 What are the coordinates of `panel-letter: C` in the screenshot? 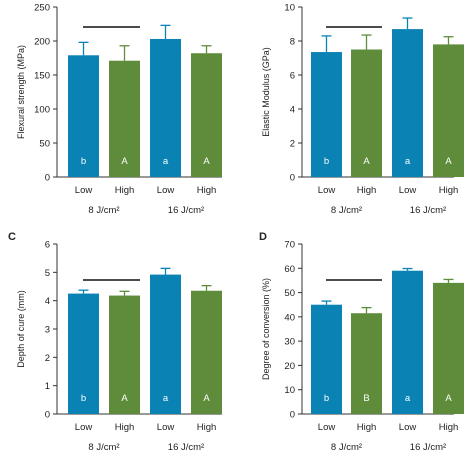 It's located at (12, 237).